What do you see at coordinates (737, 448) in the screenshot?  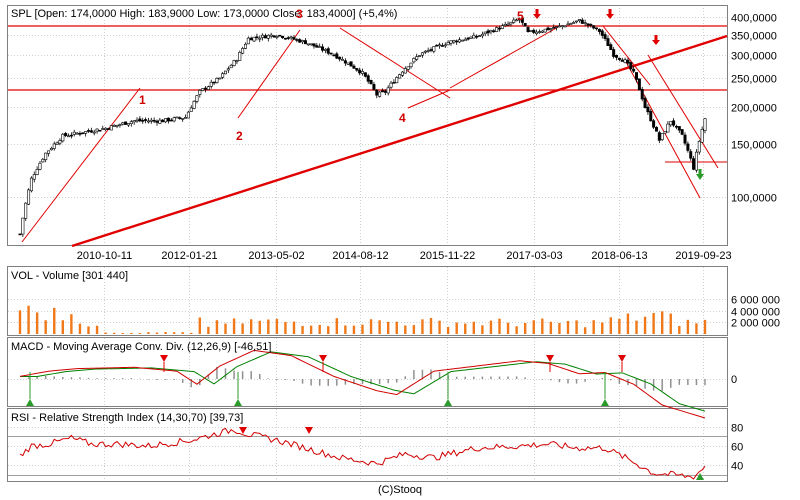 I see `rsi-y-tick: 60` at bounding box center [737, 448].